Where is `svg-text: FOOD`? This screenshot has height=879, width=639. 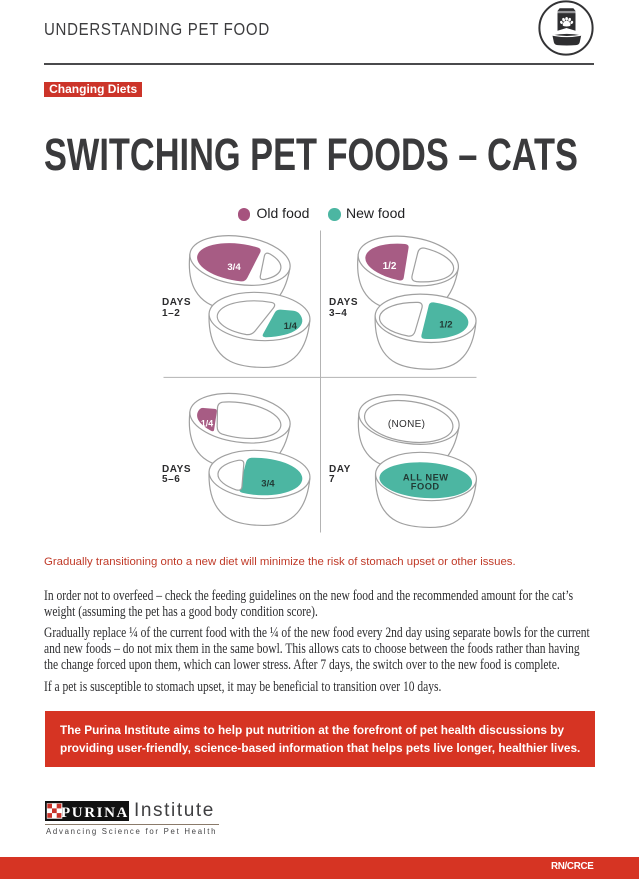
svg-text: FOOD is located at coordinates (425, 487).